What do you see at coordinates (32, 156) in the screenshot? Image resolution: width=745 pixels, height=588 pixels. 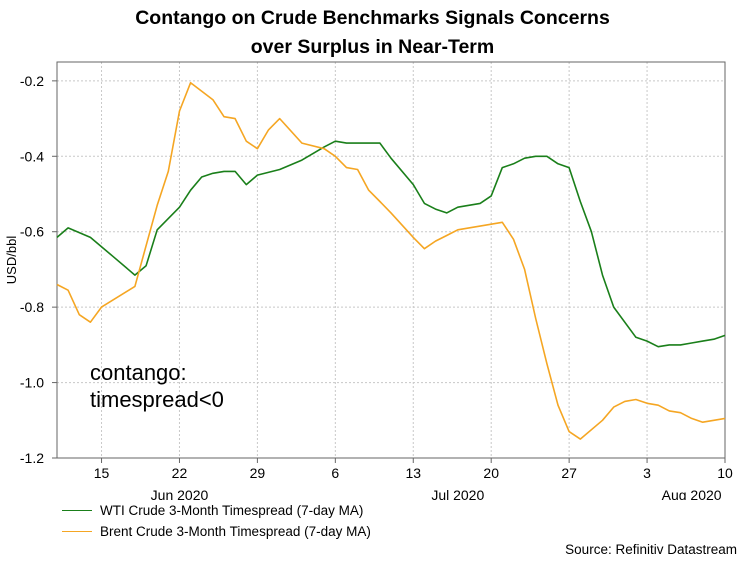 I see `y-tick-label: -0.4` at bounding box center [32, 156].